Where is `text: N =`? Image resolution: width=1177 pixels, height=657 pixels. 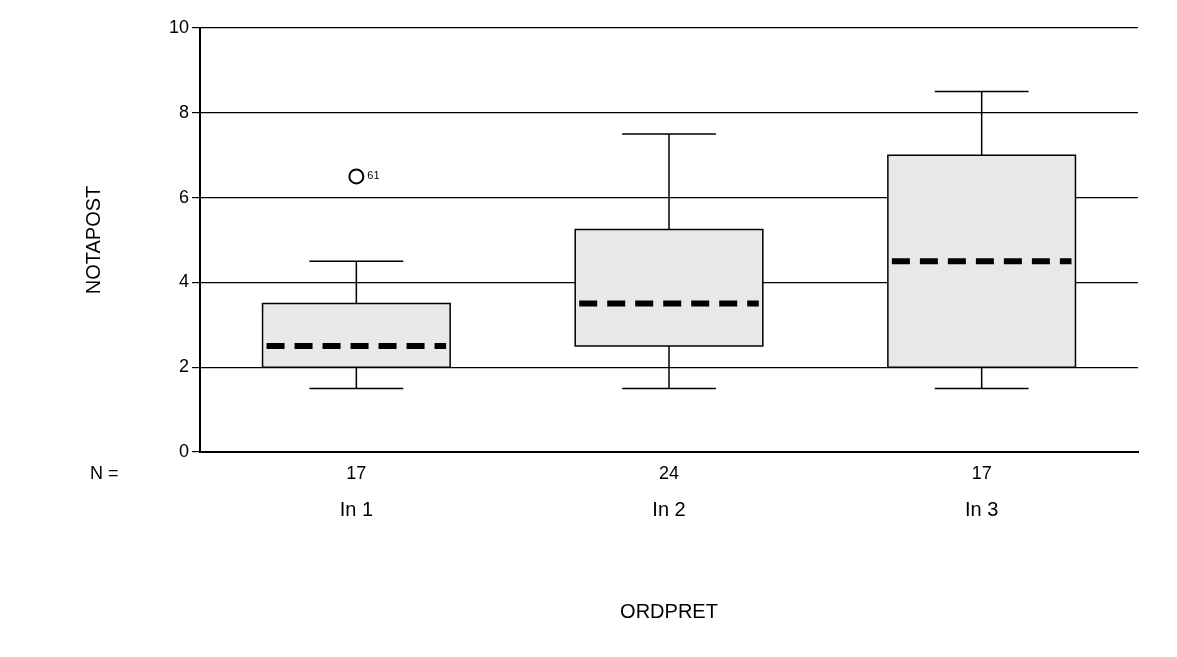
text: N = is located at coordinates (104, 472).